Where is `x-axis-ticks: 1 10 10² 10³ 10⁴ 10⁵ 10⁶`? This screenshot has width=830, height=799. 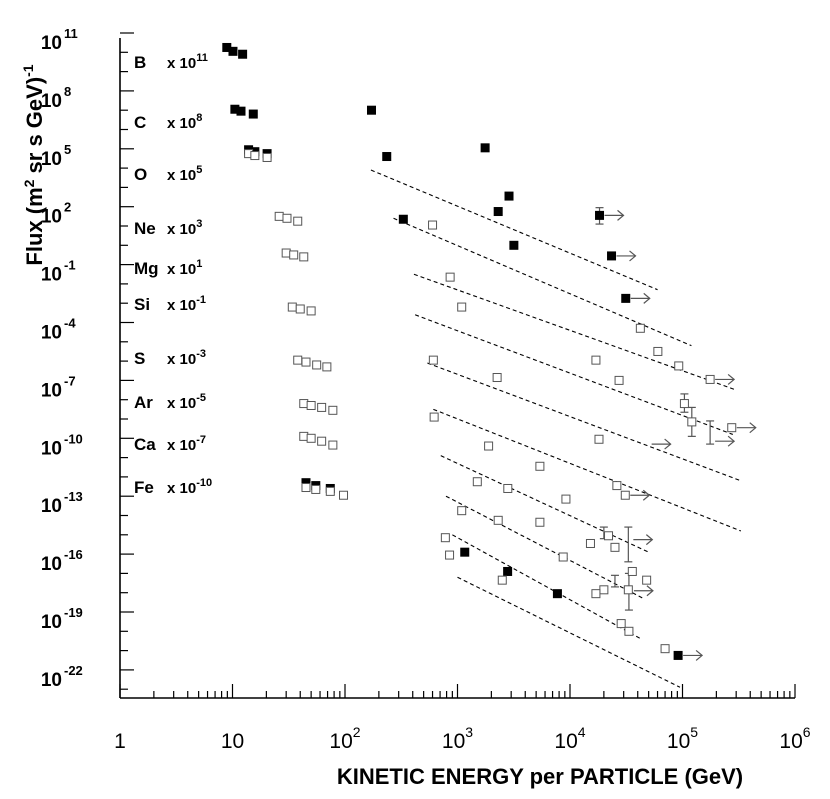 x-axis-ticks: 1 10 10² 10³ 10⁴ 10⁵ 10⁶ is located at coordinates (462, 718).